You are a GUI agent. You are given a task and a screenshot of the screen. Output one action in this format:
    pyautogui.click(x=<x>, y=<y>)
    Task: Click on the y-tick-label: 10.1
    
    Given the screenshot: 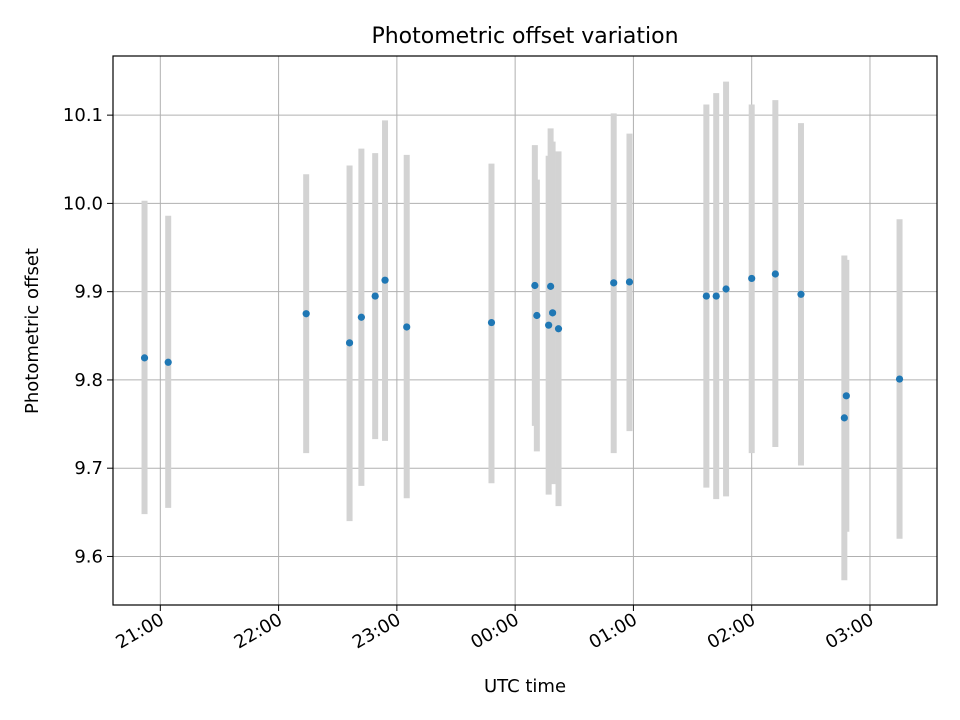 What is the action you would take?
    pyautogui.click(x=83, y=115)
    